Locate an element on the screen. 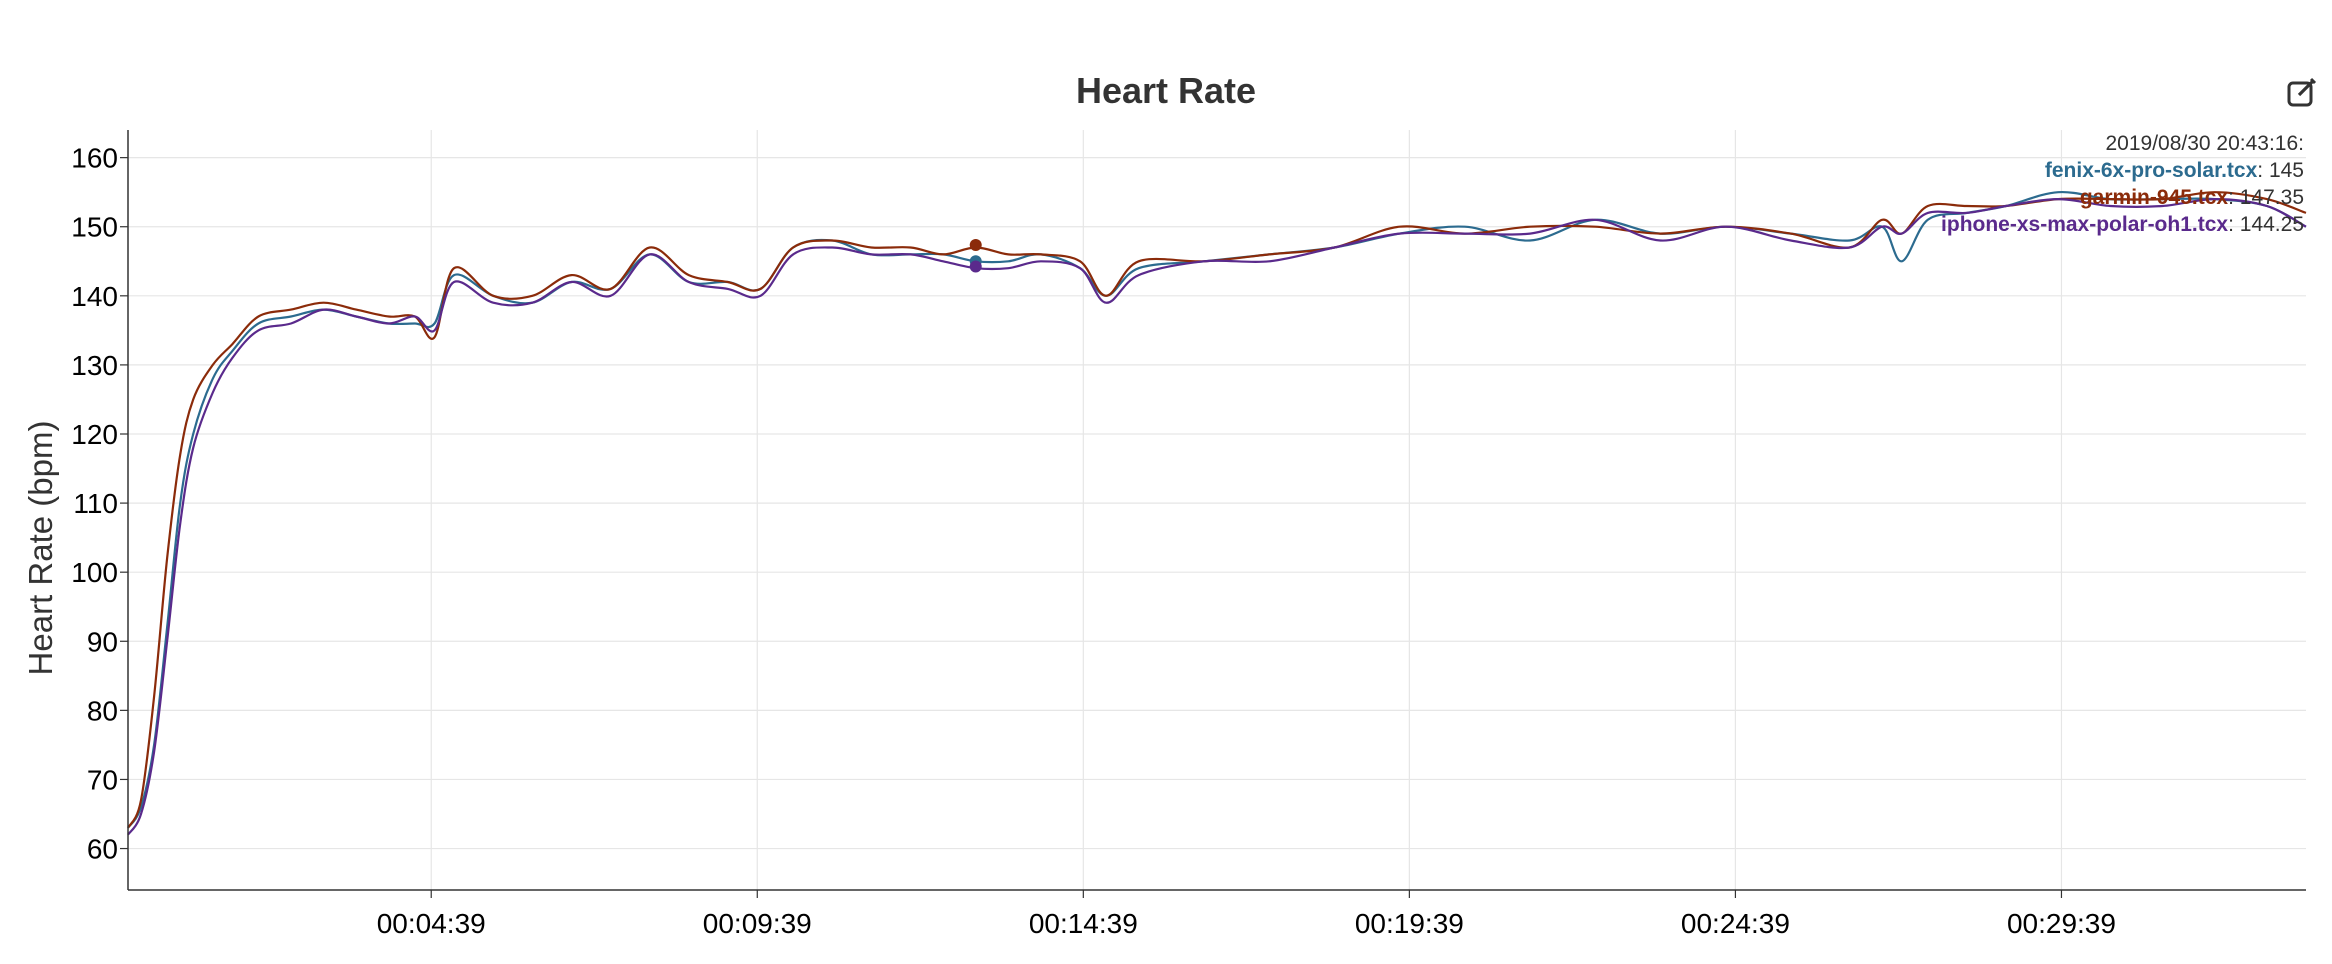 The height and width of the screenshot is (964, 2332). y-tick-label: 120 is located at coordinates (94, 434).